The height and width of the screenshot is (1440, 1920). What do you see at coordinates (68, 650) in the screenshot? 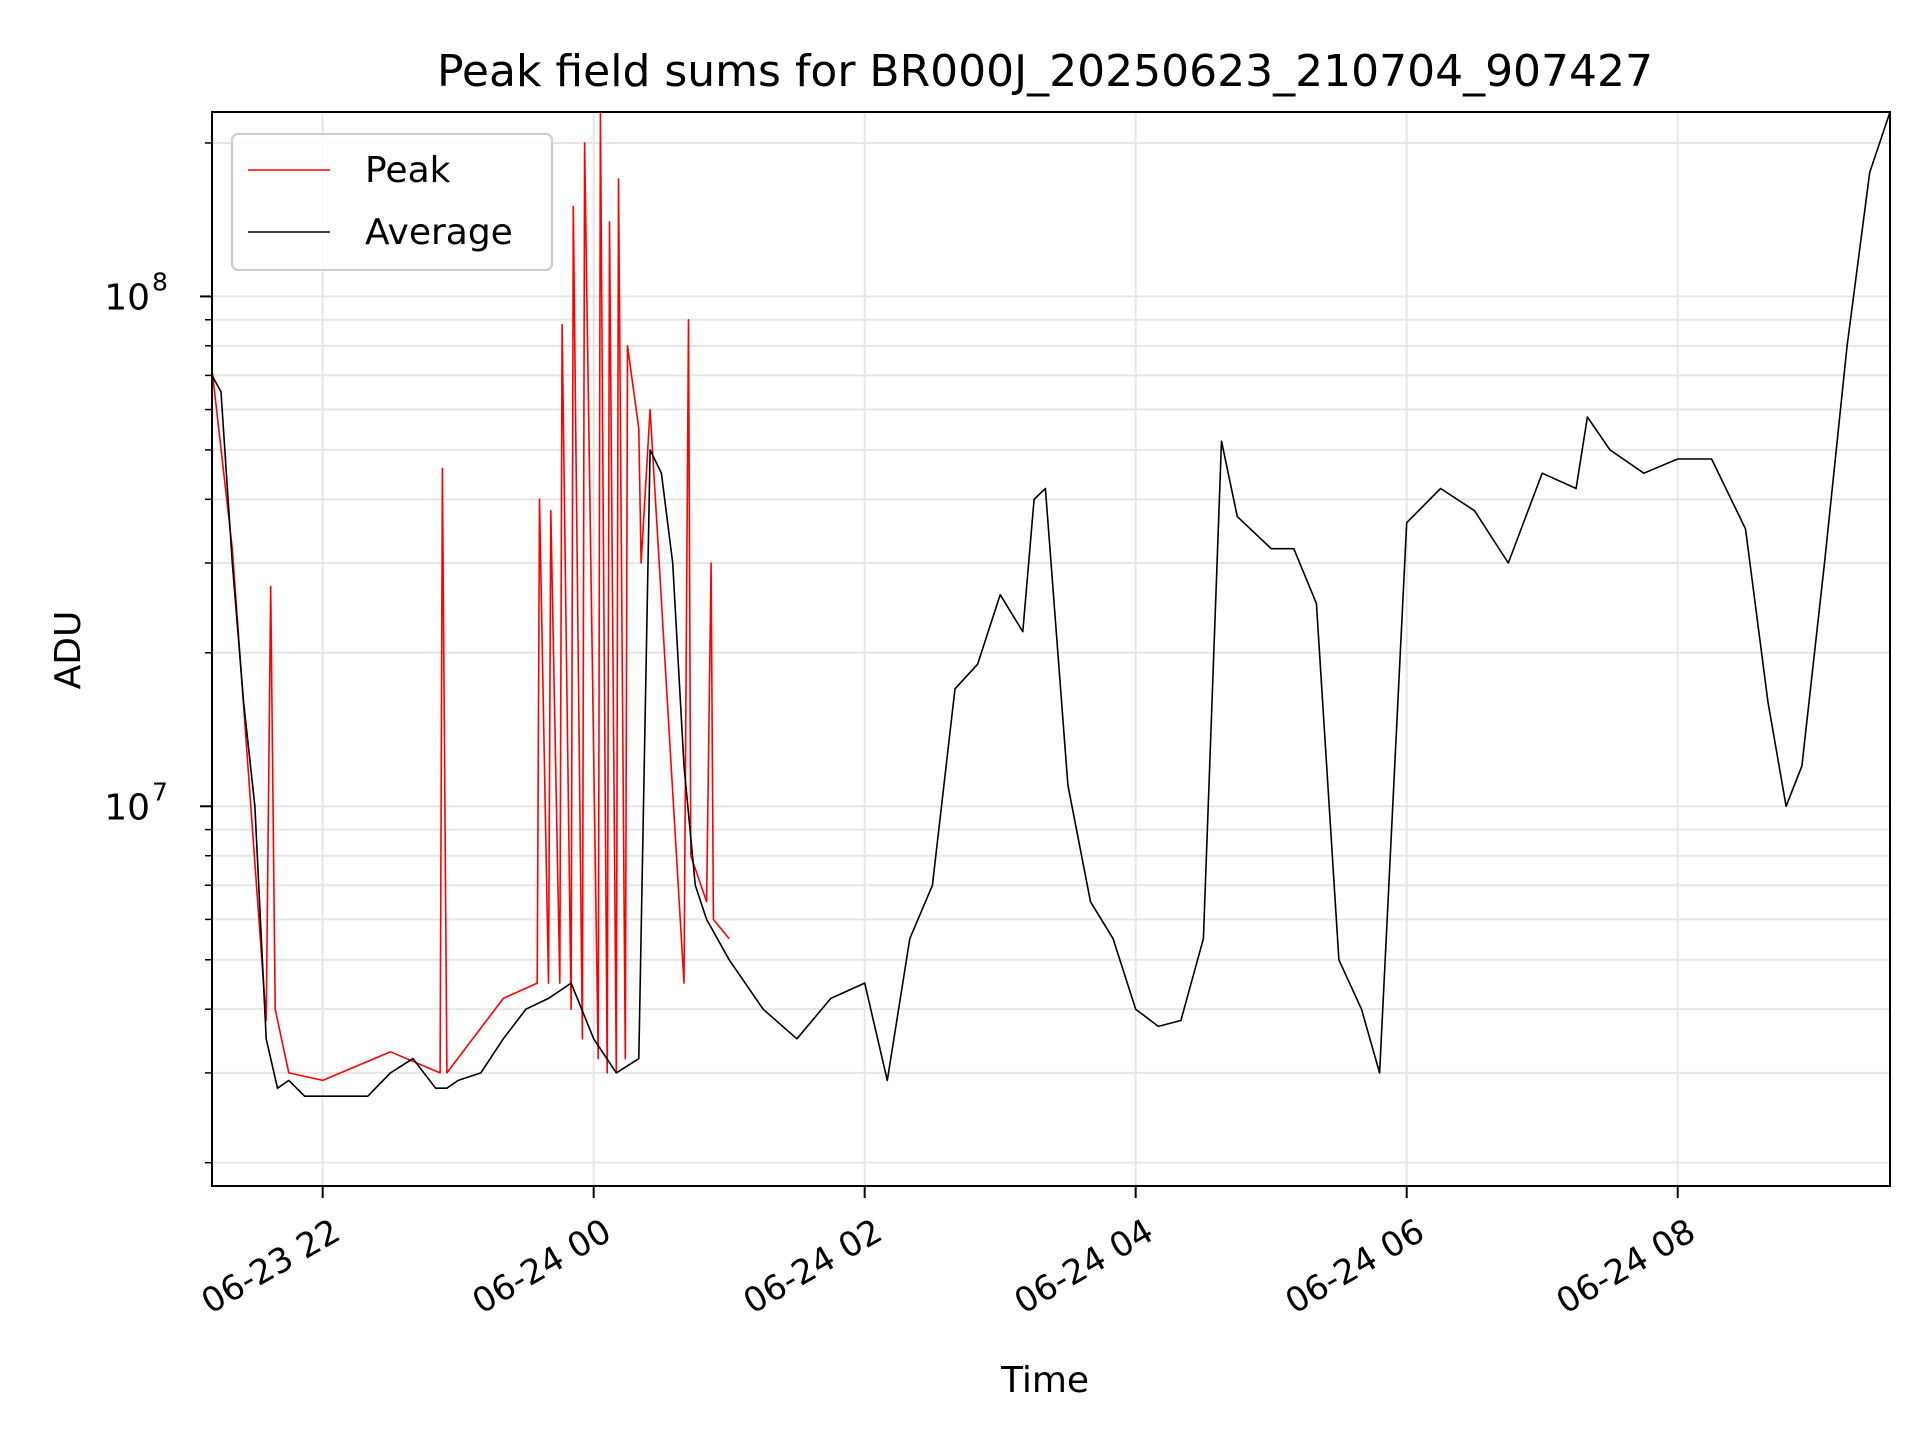
I see `y-axis-label: ADU` at bounding box center [68, 650].